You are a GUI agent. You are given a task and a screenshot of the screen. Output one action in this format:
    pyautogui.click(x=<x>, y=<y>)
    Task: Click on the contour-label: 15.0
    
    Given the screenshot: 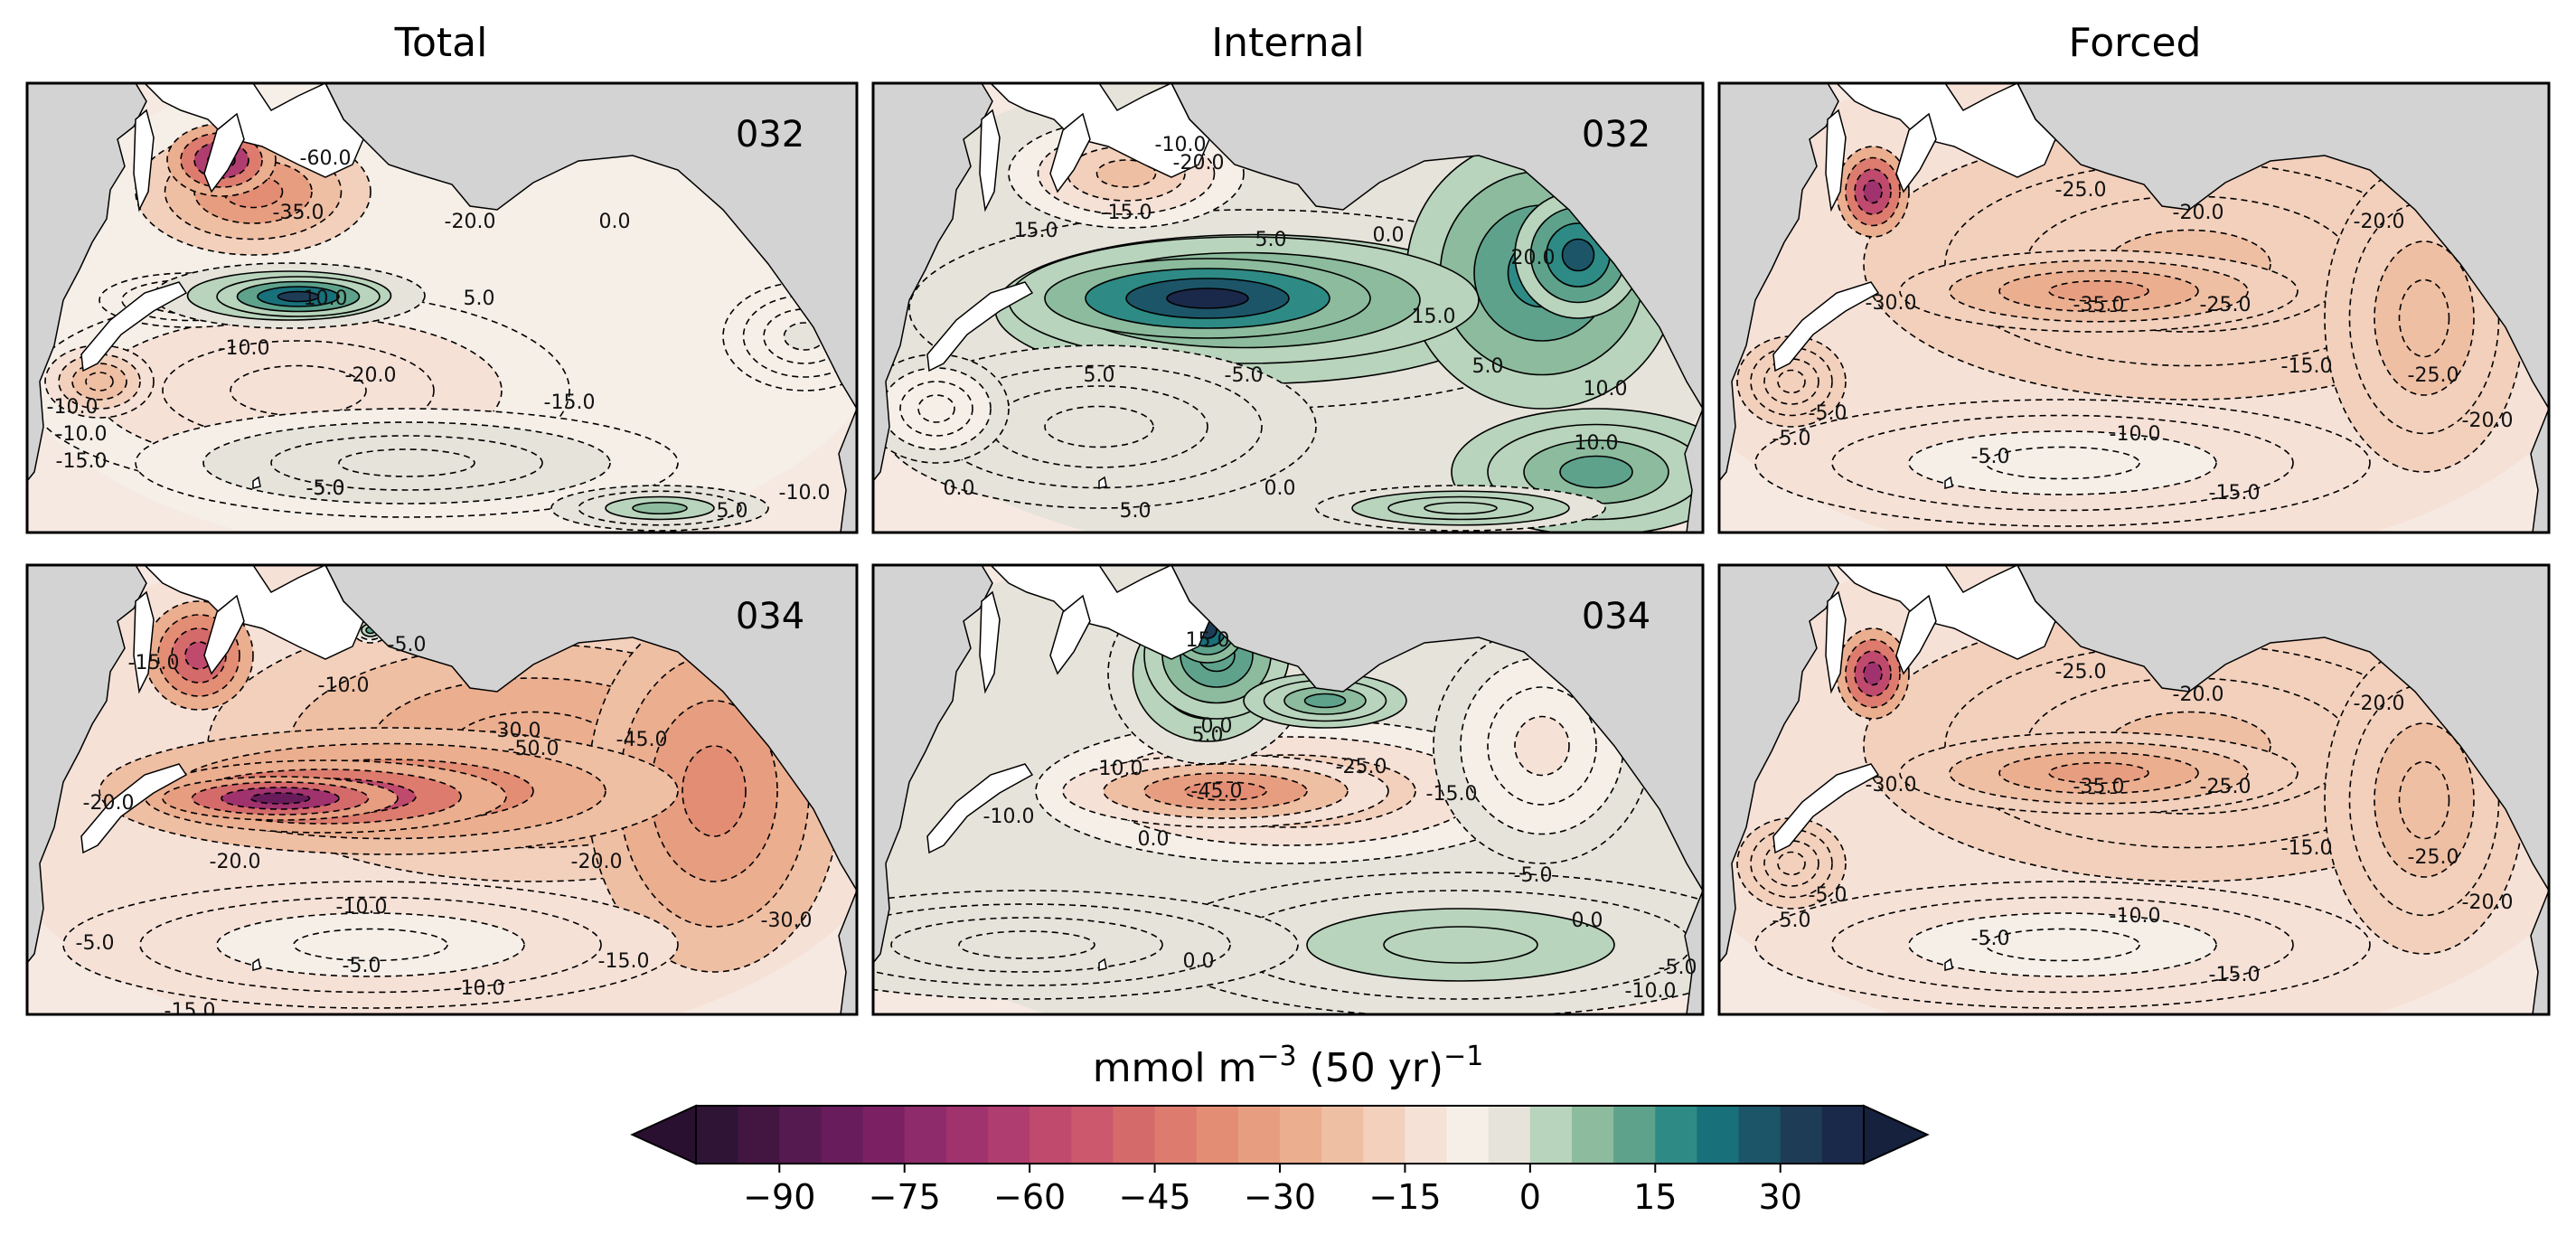 What is the action you would take?
    pyautogui.click(x=1036, y=231)
    